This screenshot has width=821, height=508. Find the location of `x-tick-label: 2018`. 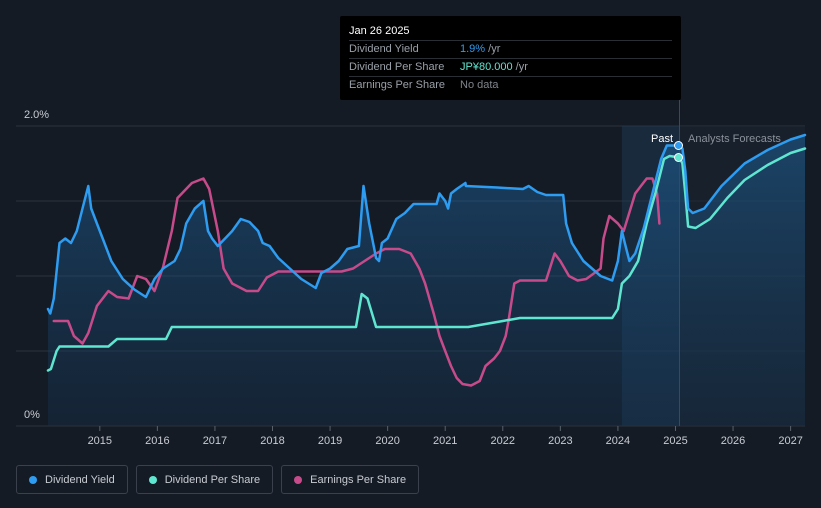

x-tick-label: 2018 is located at coordinates (272, 441).